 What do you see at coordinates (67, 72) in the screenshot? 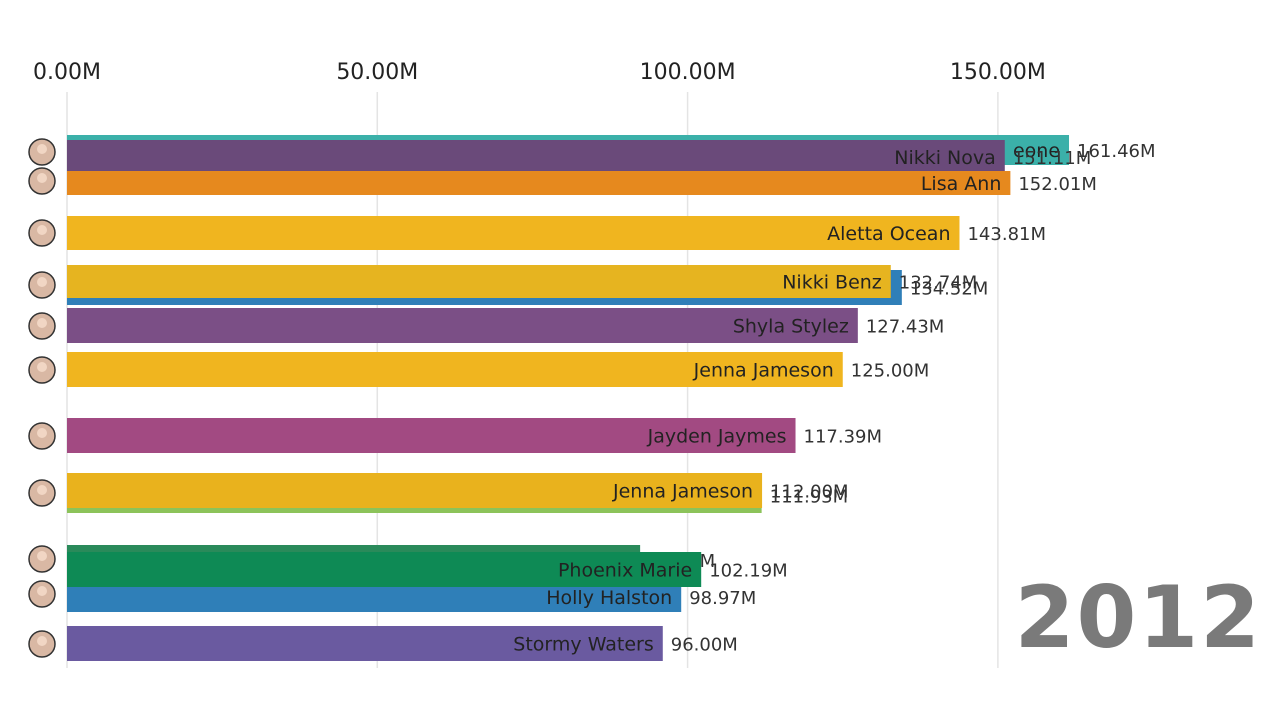
I see `tick-label: 0.00M` at bounding box center [67, 72].